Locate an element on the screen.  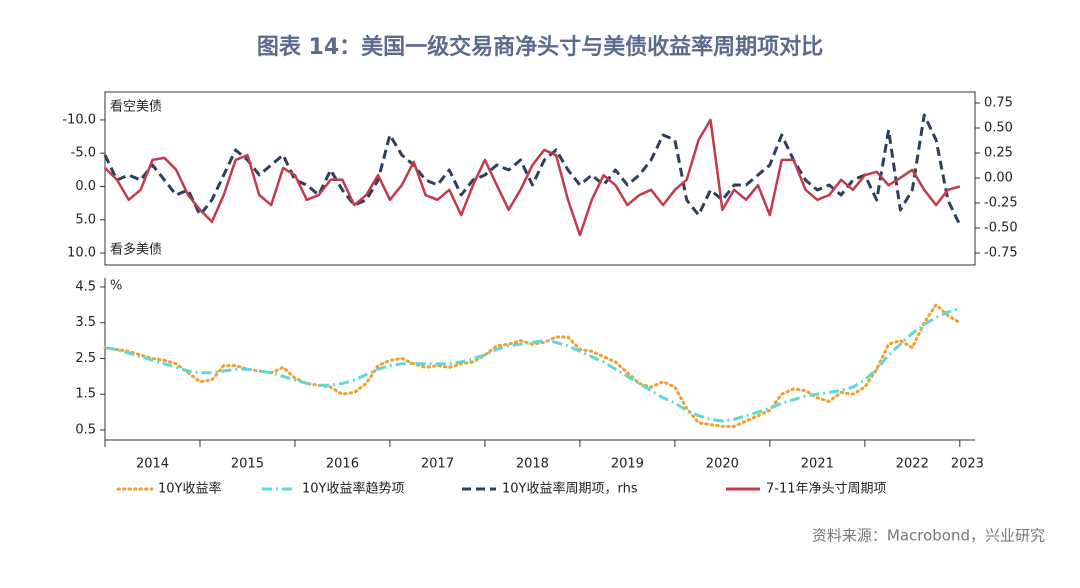
x-tick-label: 2016 is located at coordinates (342, 464).